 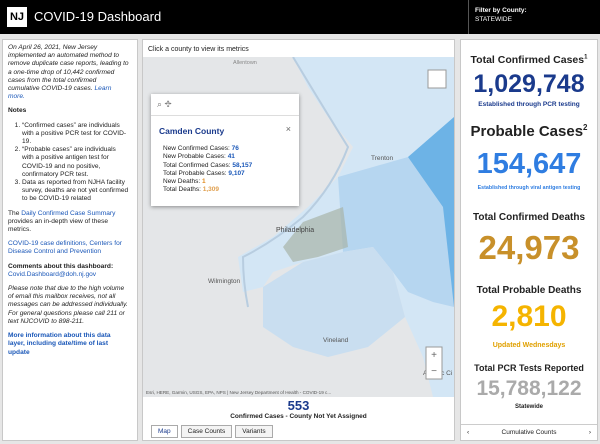 I want to click on stat-label: Total Probable Deaths, so click(x=529, y=290).